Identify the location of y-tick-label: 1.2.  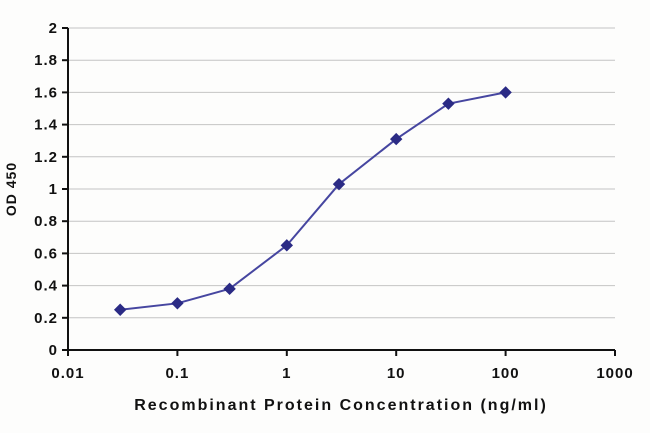
(46, 157).